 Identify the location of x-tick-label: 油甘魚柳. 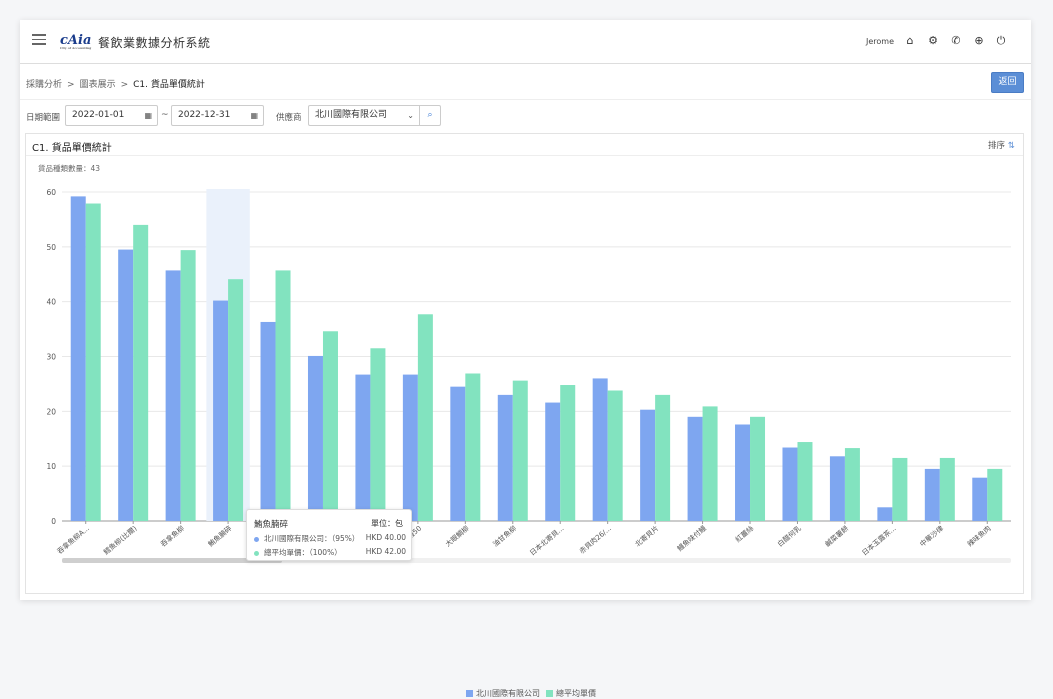
(504, 536).